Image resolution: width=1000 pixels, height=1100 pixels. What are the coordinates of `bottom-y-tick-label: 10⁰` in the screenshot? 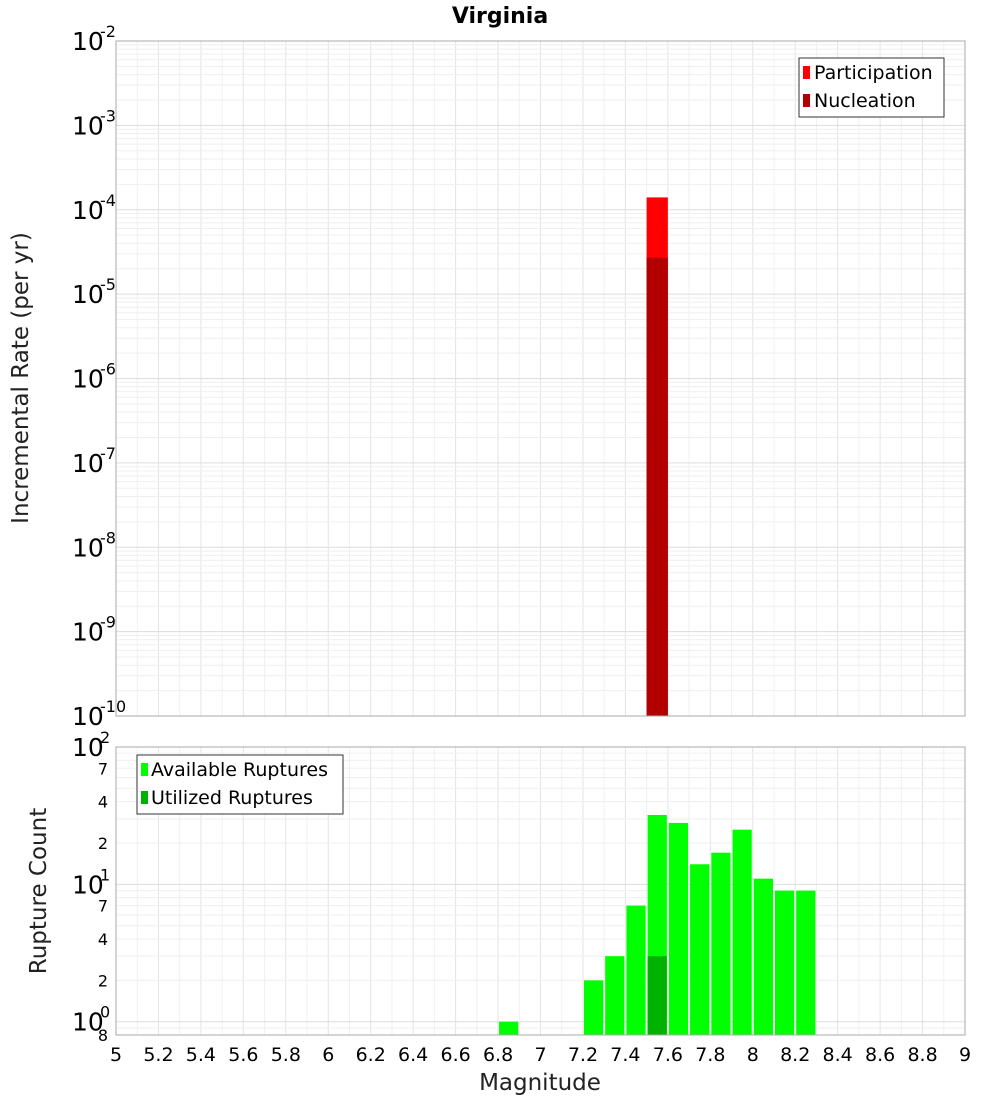 It's located at (91, 1020).